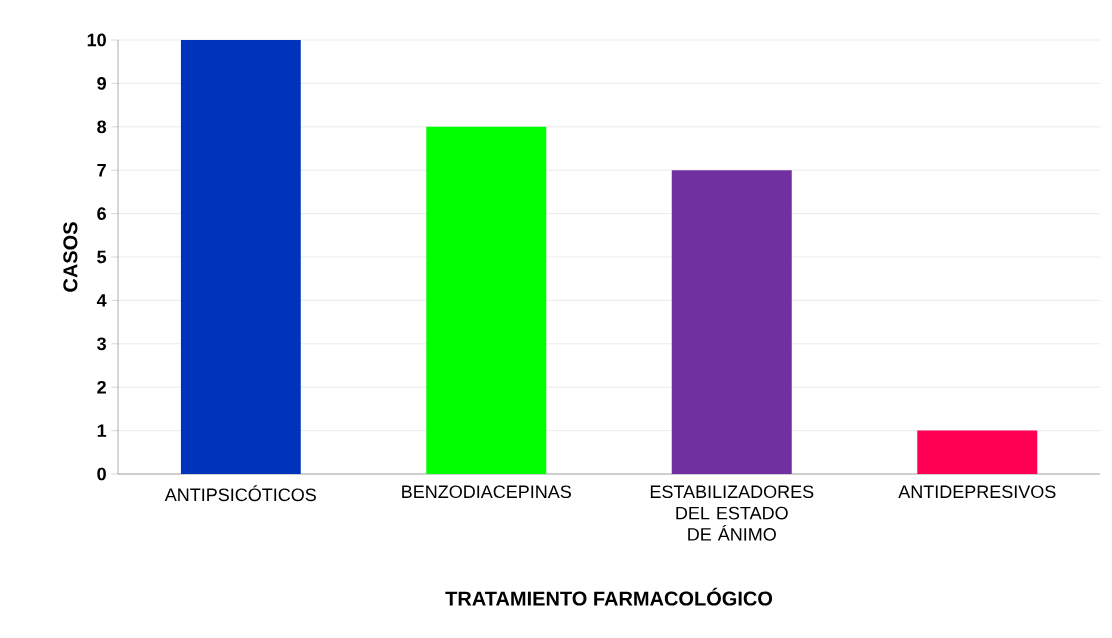  What do you see at coordinates (101, 170) in the screenshot?
I see `y-tick-label: 7` at bounding box center [101, 170].